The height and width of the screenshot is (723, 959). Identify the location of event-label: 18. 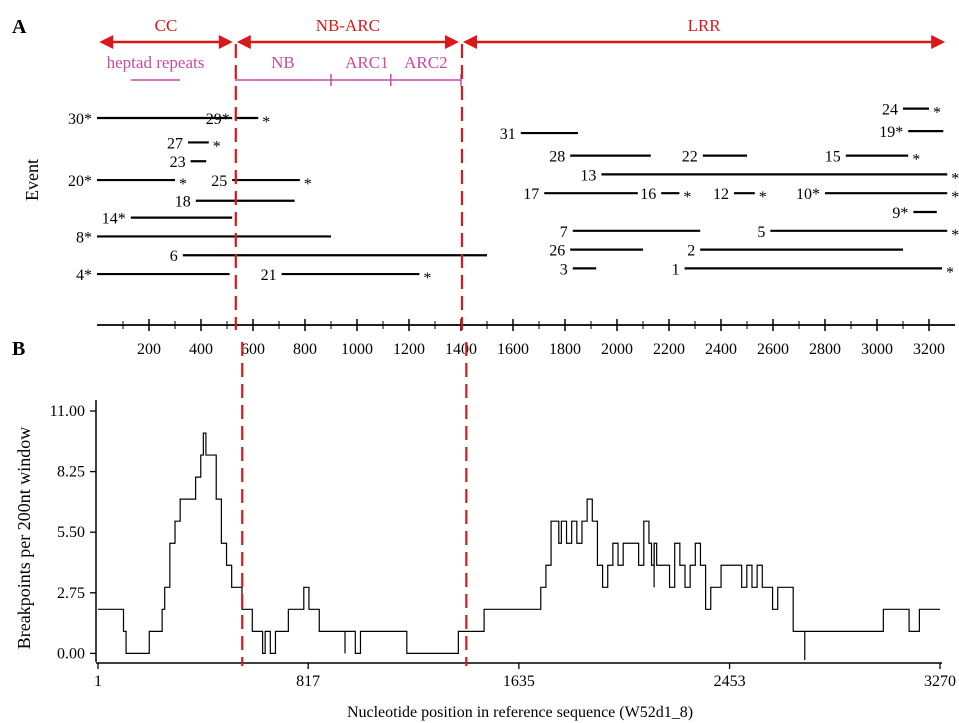
(183, 202).